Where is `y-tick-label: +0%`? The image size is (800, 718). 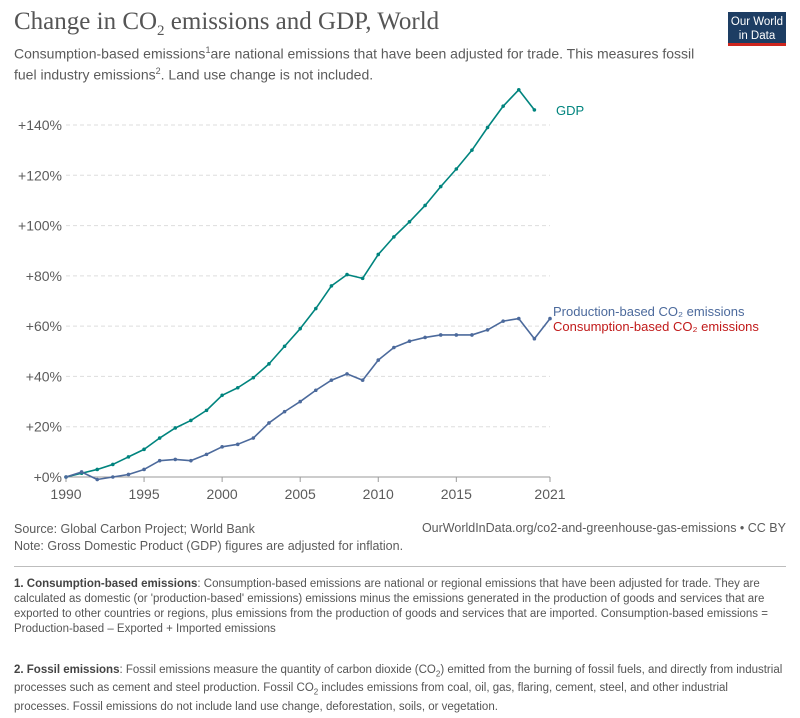
y-tick-label: +0% is located at coordinates (48, 477).